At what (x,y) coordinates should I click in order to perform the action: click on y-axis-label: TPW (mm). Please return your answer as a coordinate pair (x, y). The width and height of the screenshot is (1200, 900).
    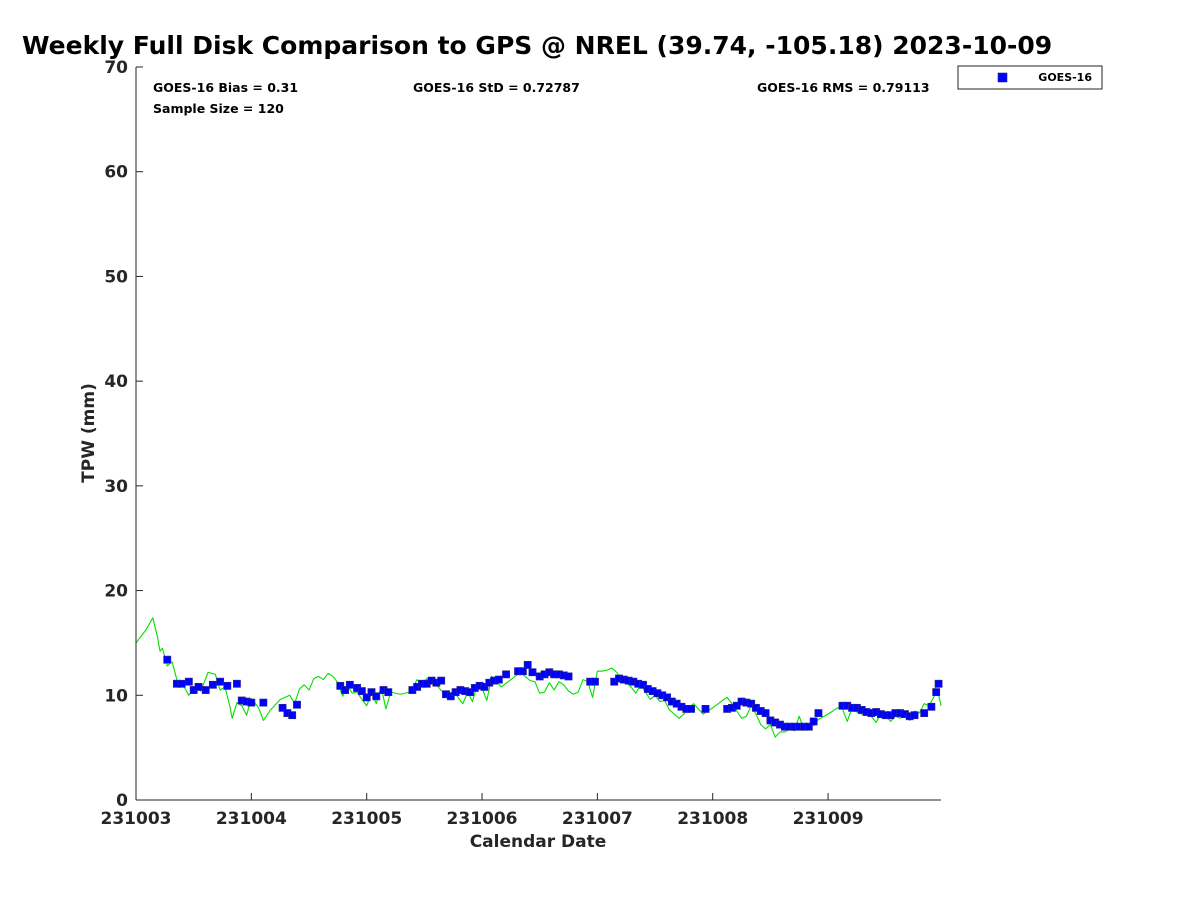
    Looking at the image, I should click on (89, 433).